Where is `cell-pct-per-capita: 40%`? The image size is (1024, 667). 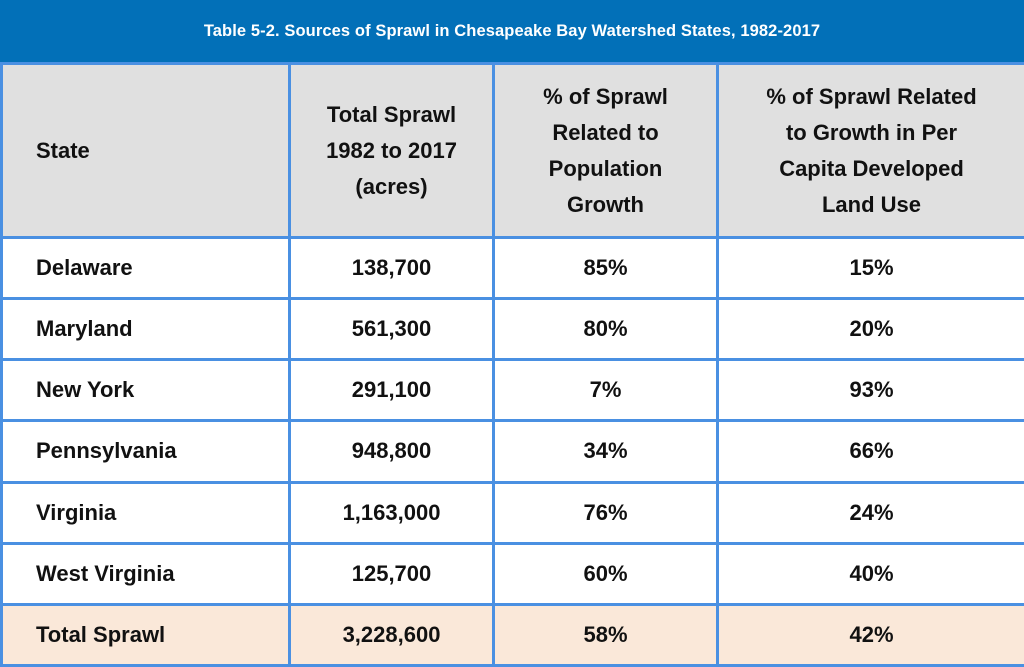 cell-pct-per-capita: 40% is located at coordinates (870, 573).